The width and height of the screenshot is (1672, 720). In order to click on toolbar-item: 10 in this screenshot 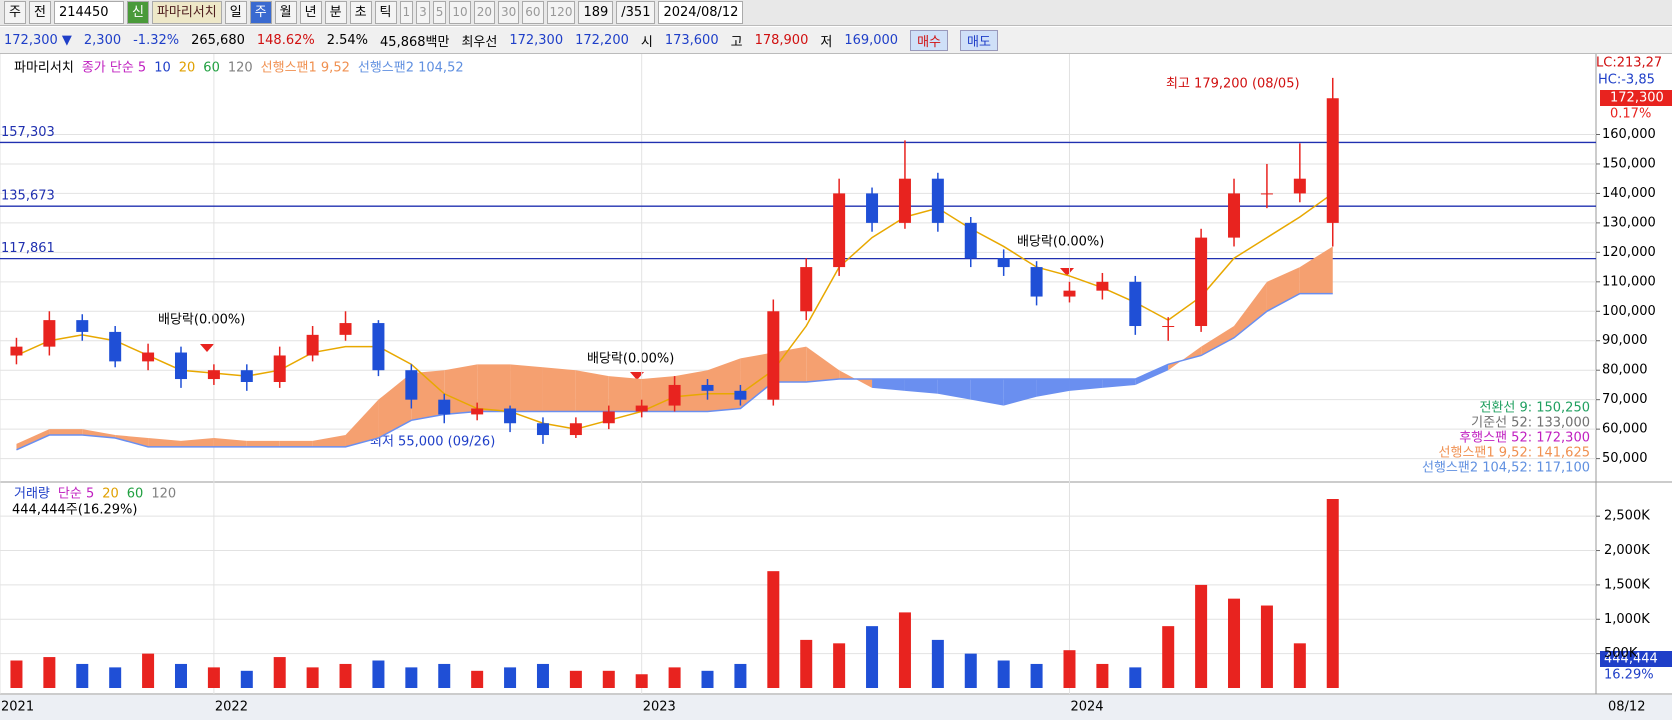, I will do `click(460, 12)`.